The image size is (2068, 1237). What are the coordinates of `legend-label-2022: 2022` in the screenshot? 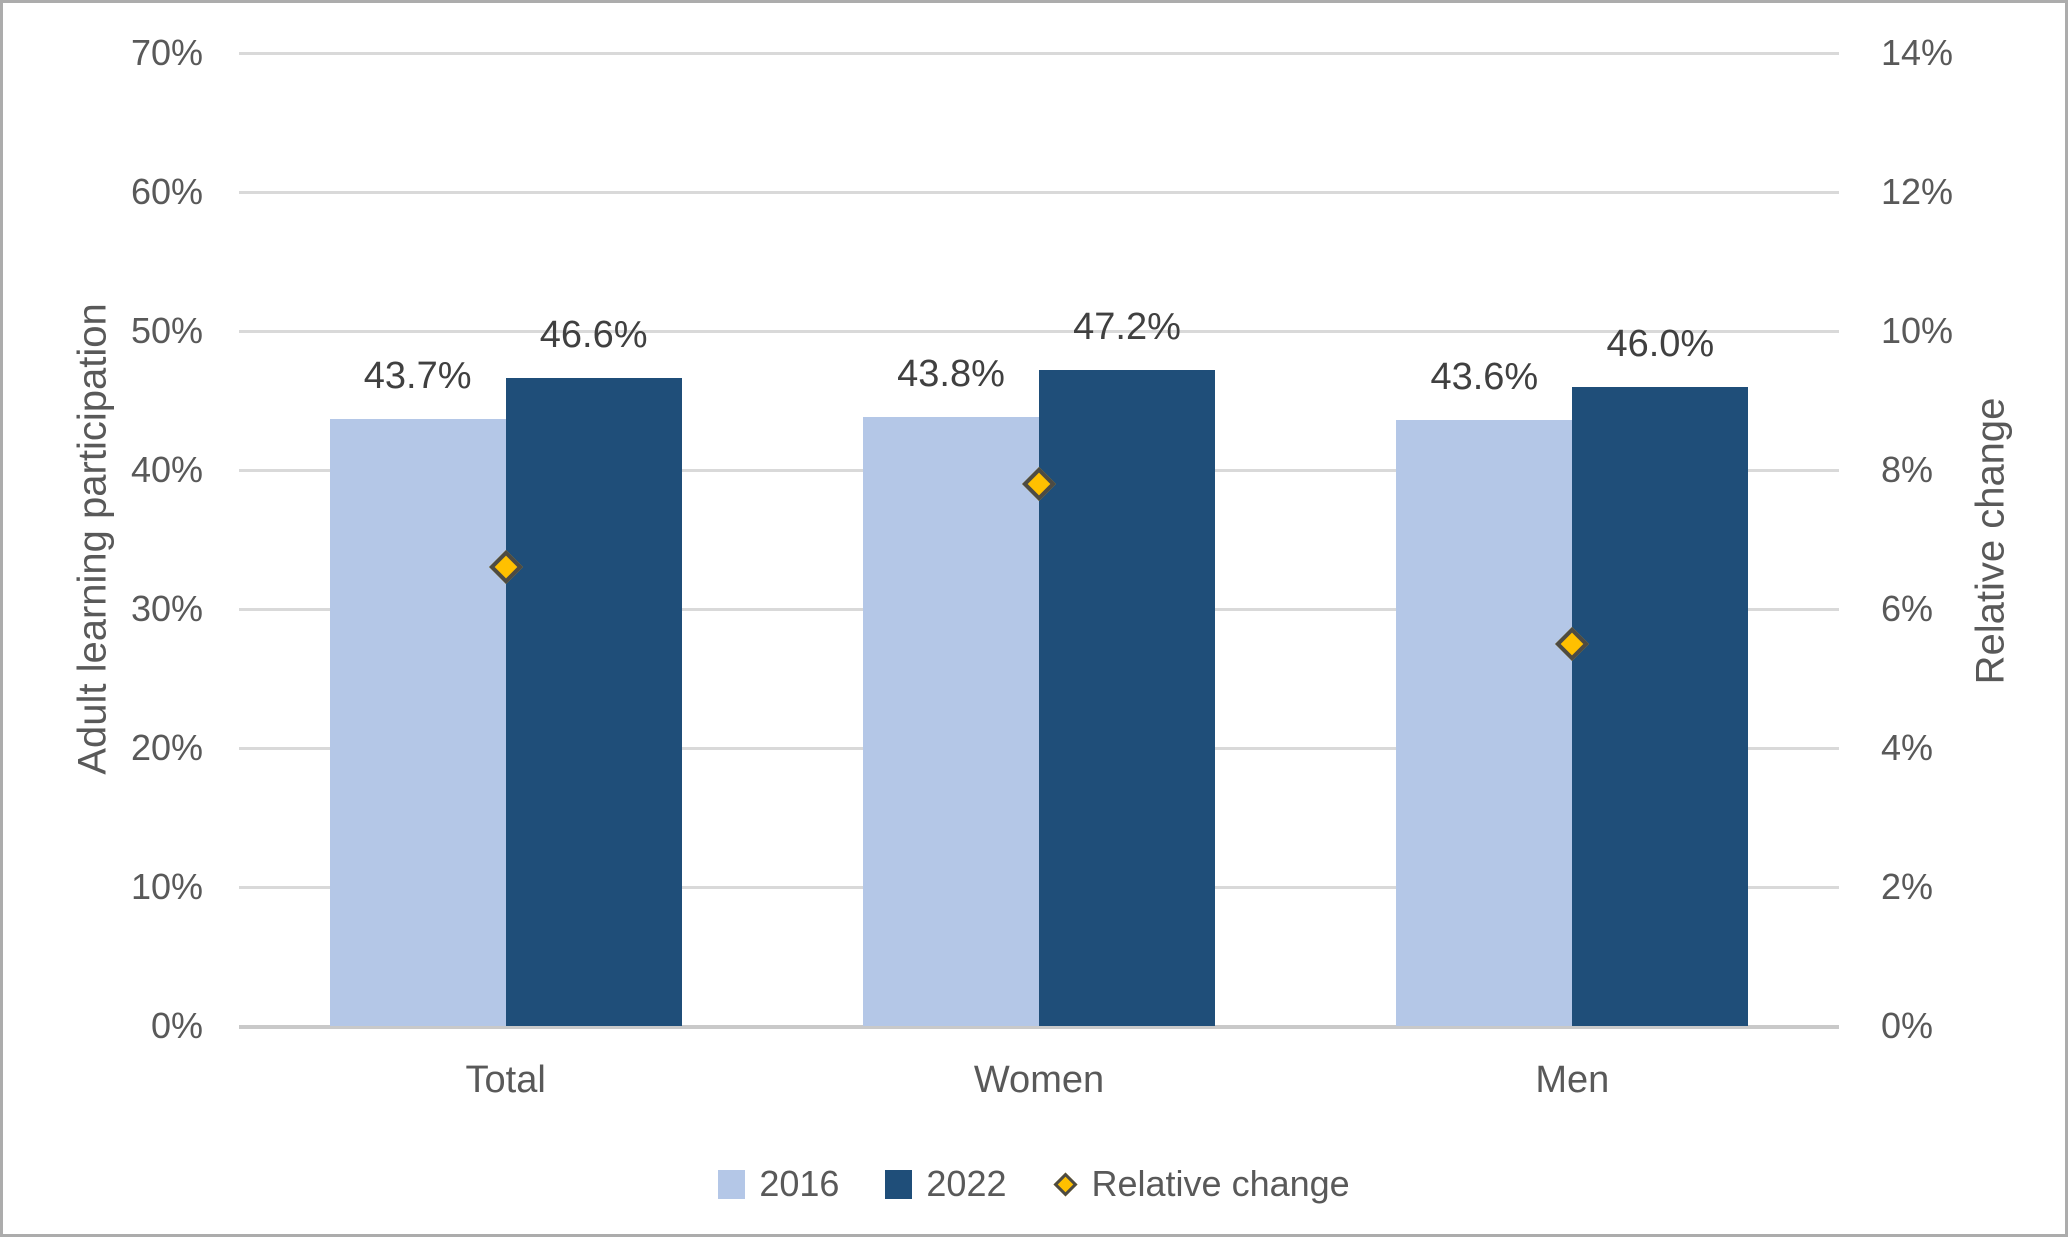 It's located at (966, 1183).